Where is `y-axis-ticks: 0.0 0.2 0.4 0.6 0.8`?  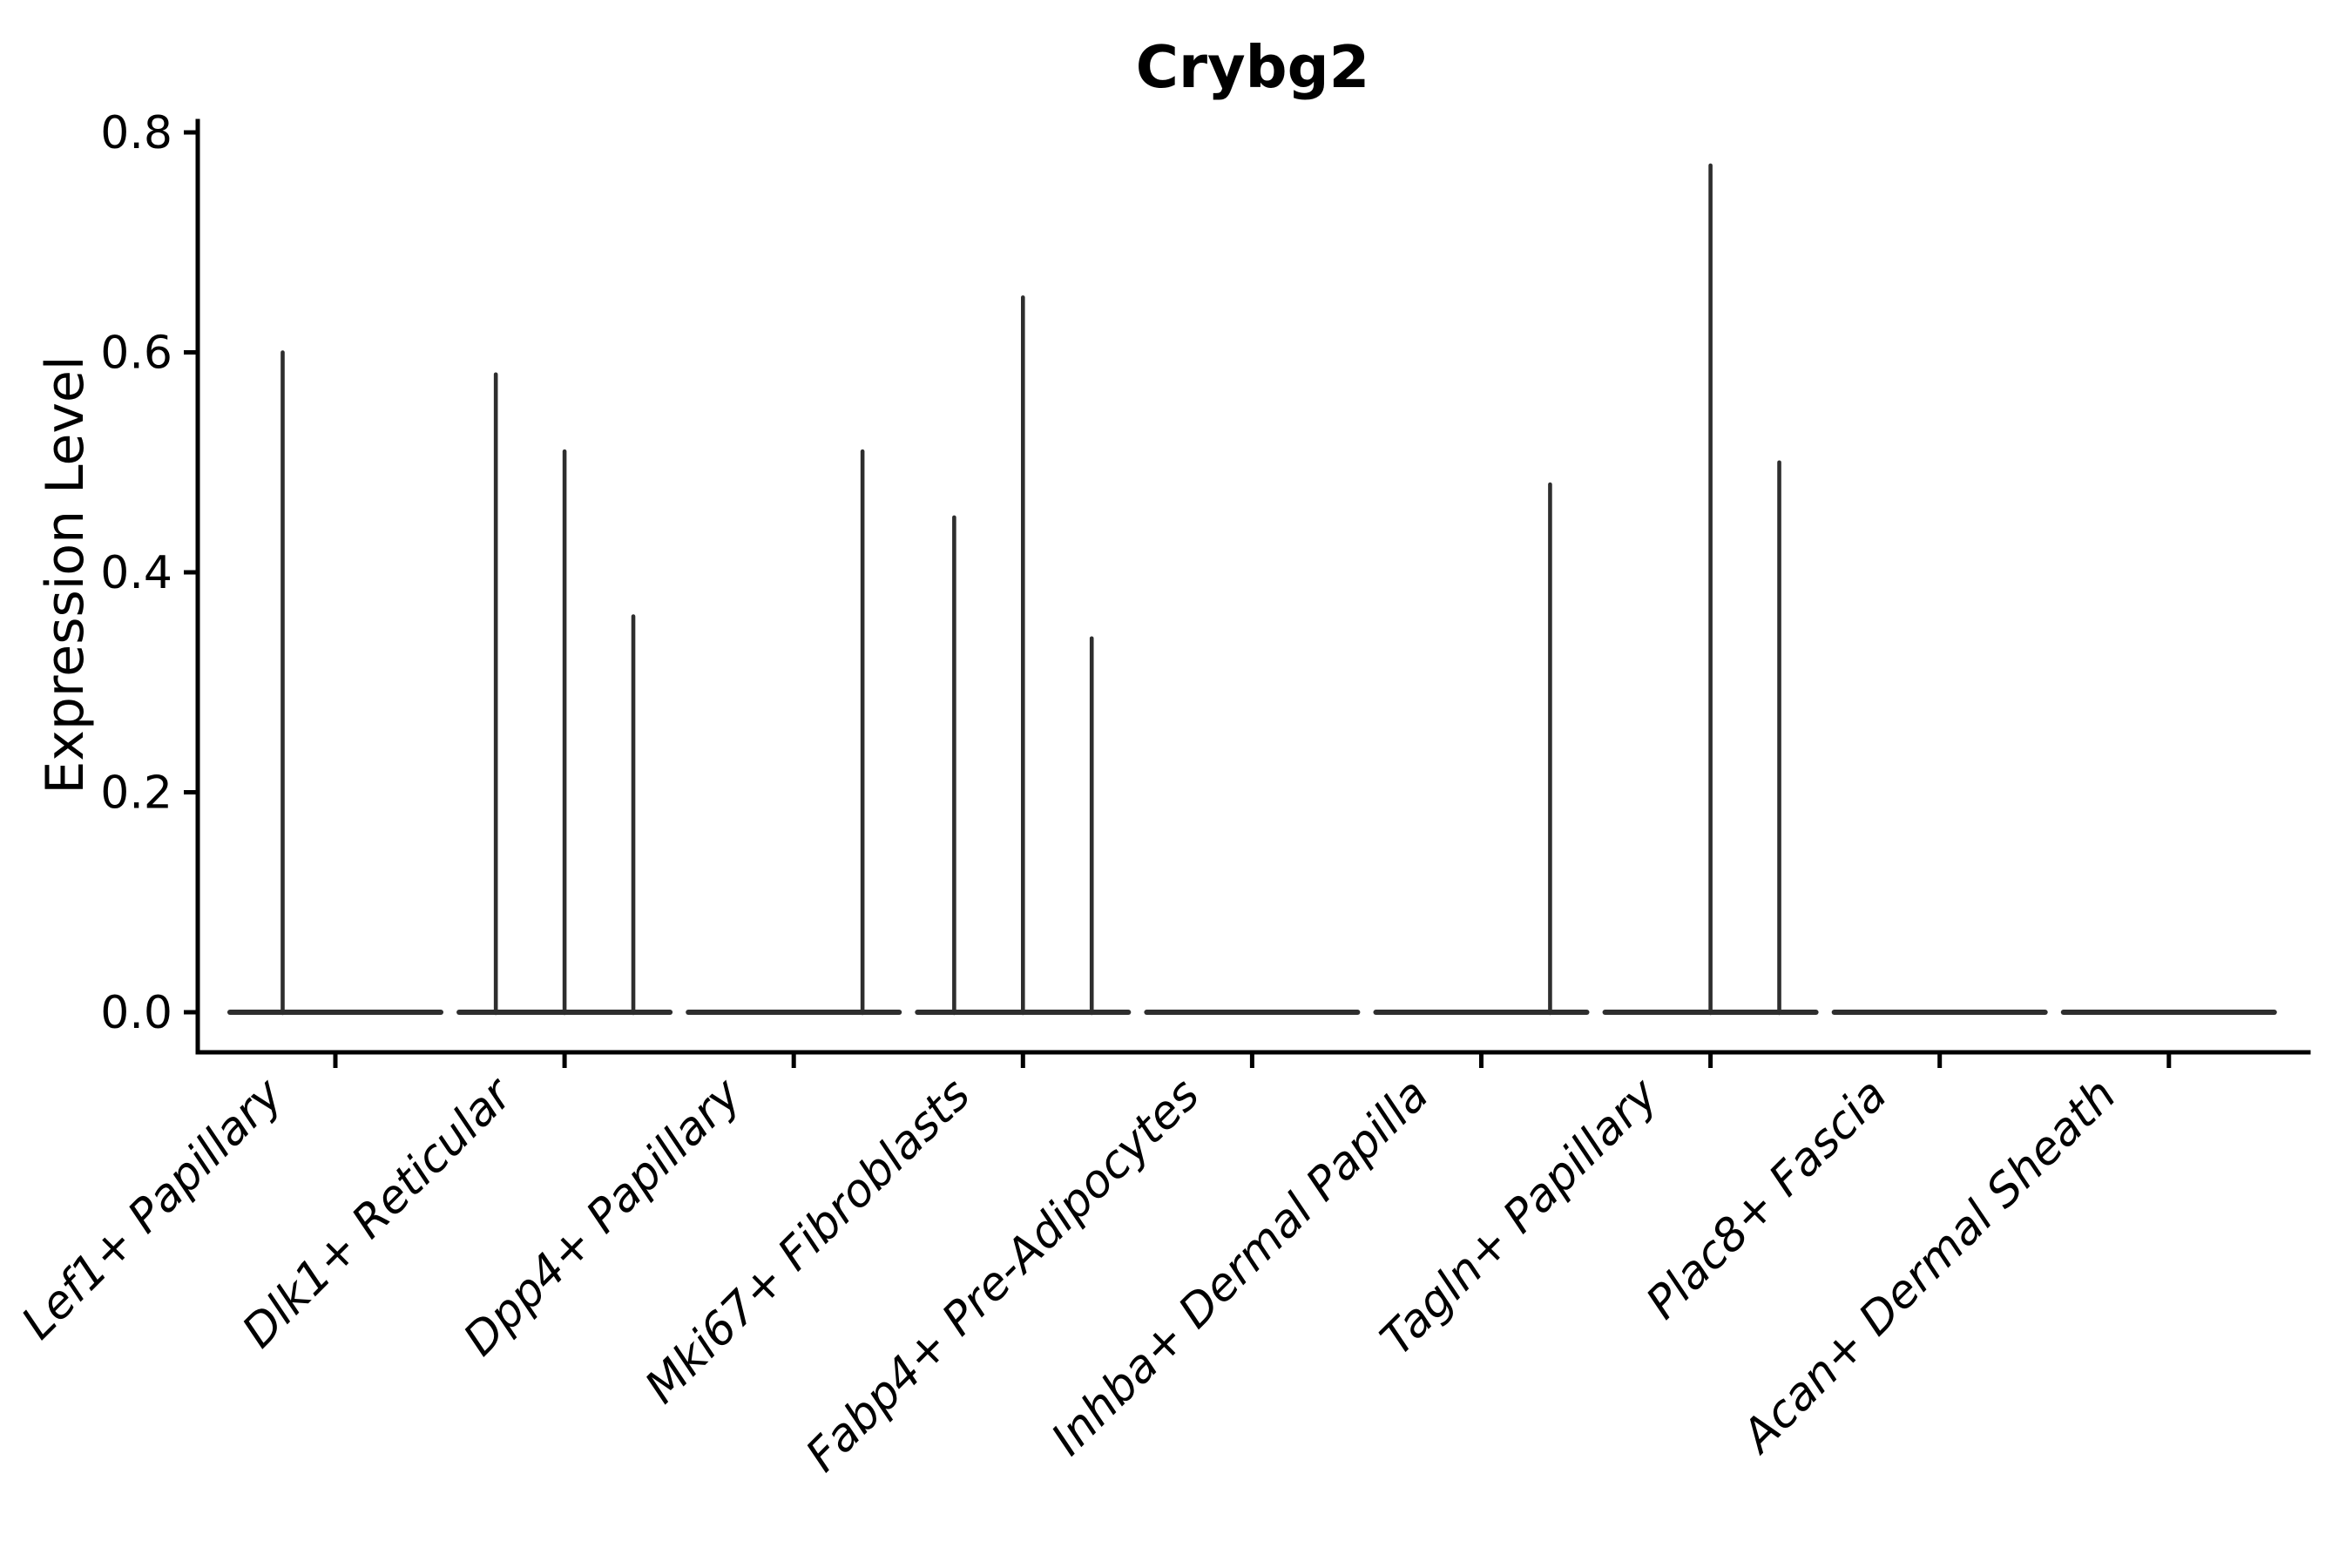
y-axis-ticks: 0.0 0.2 0.4 0.6 0.8 is located at coordinates (149, 573).